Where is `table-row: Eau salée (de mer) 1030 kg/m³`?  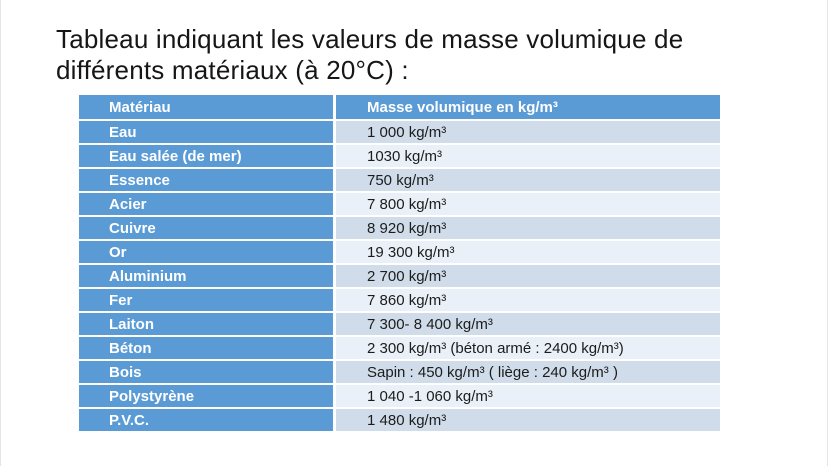
table-row: Eau salée (de mer) 1030 kg/m³ is located at coordinates (399, 155).